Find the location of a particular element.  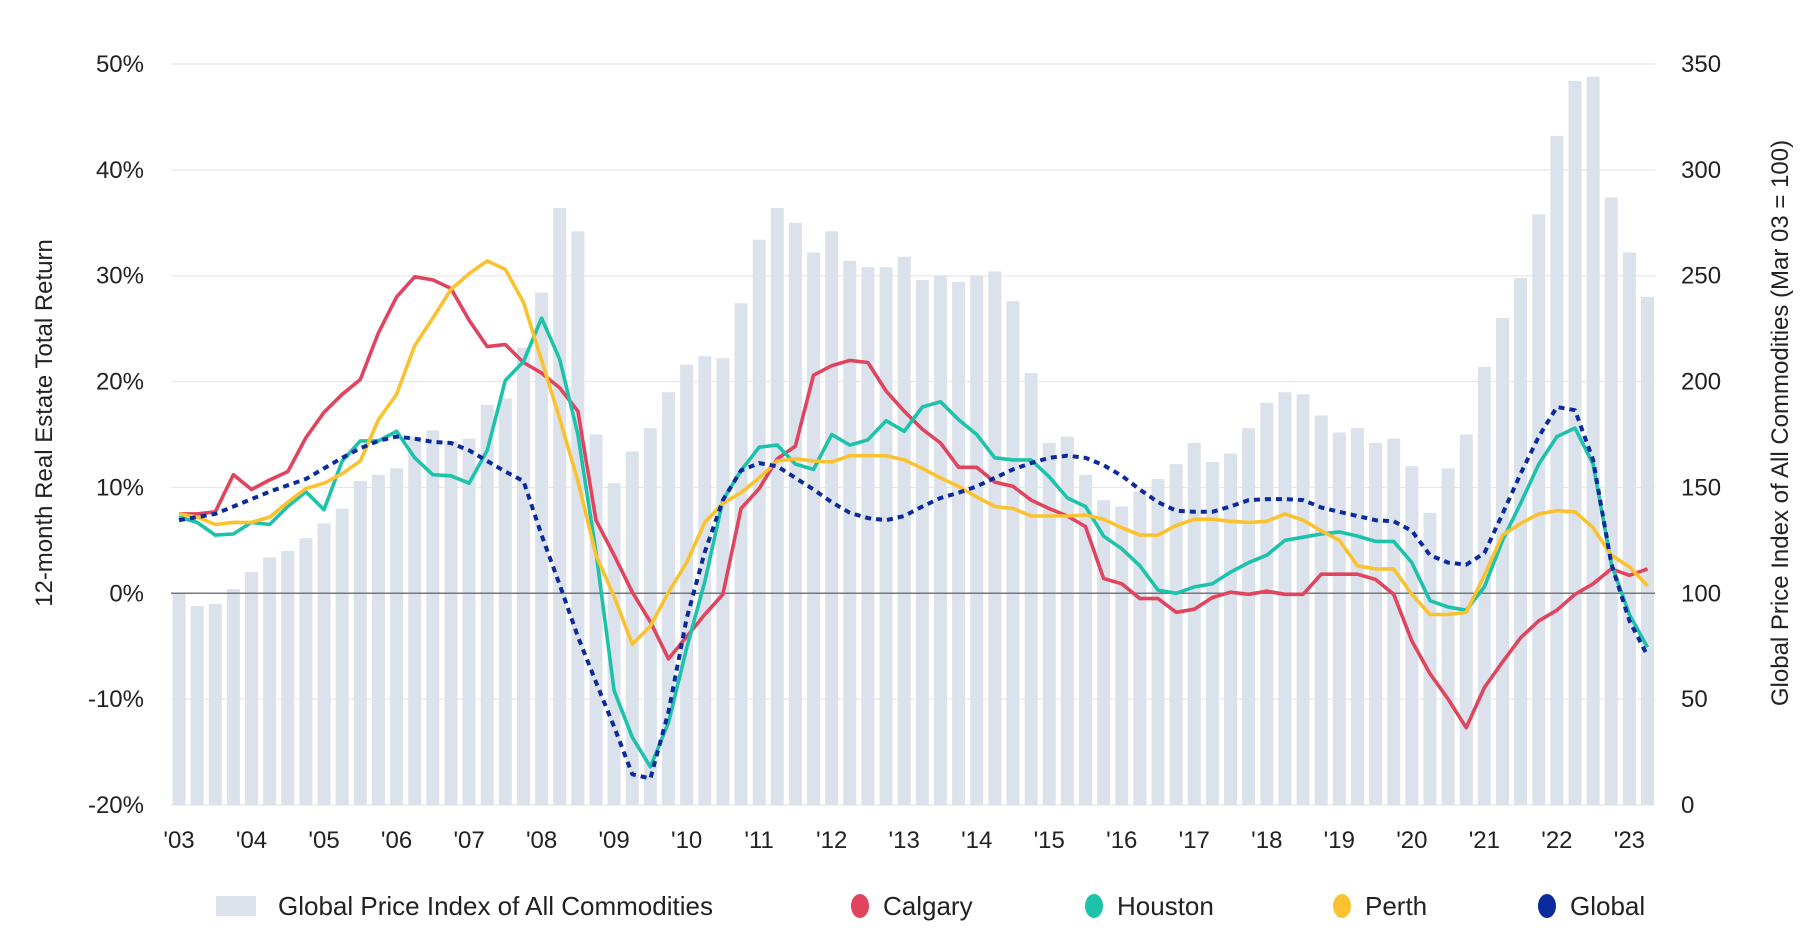

right-tick-label: 250 is located at coordinates (1701, 276).